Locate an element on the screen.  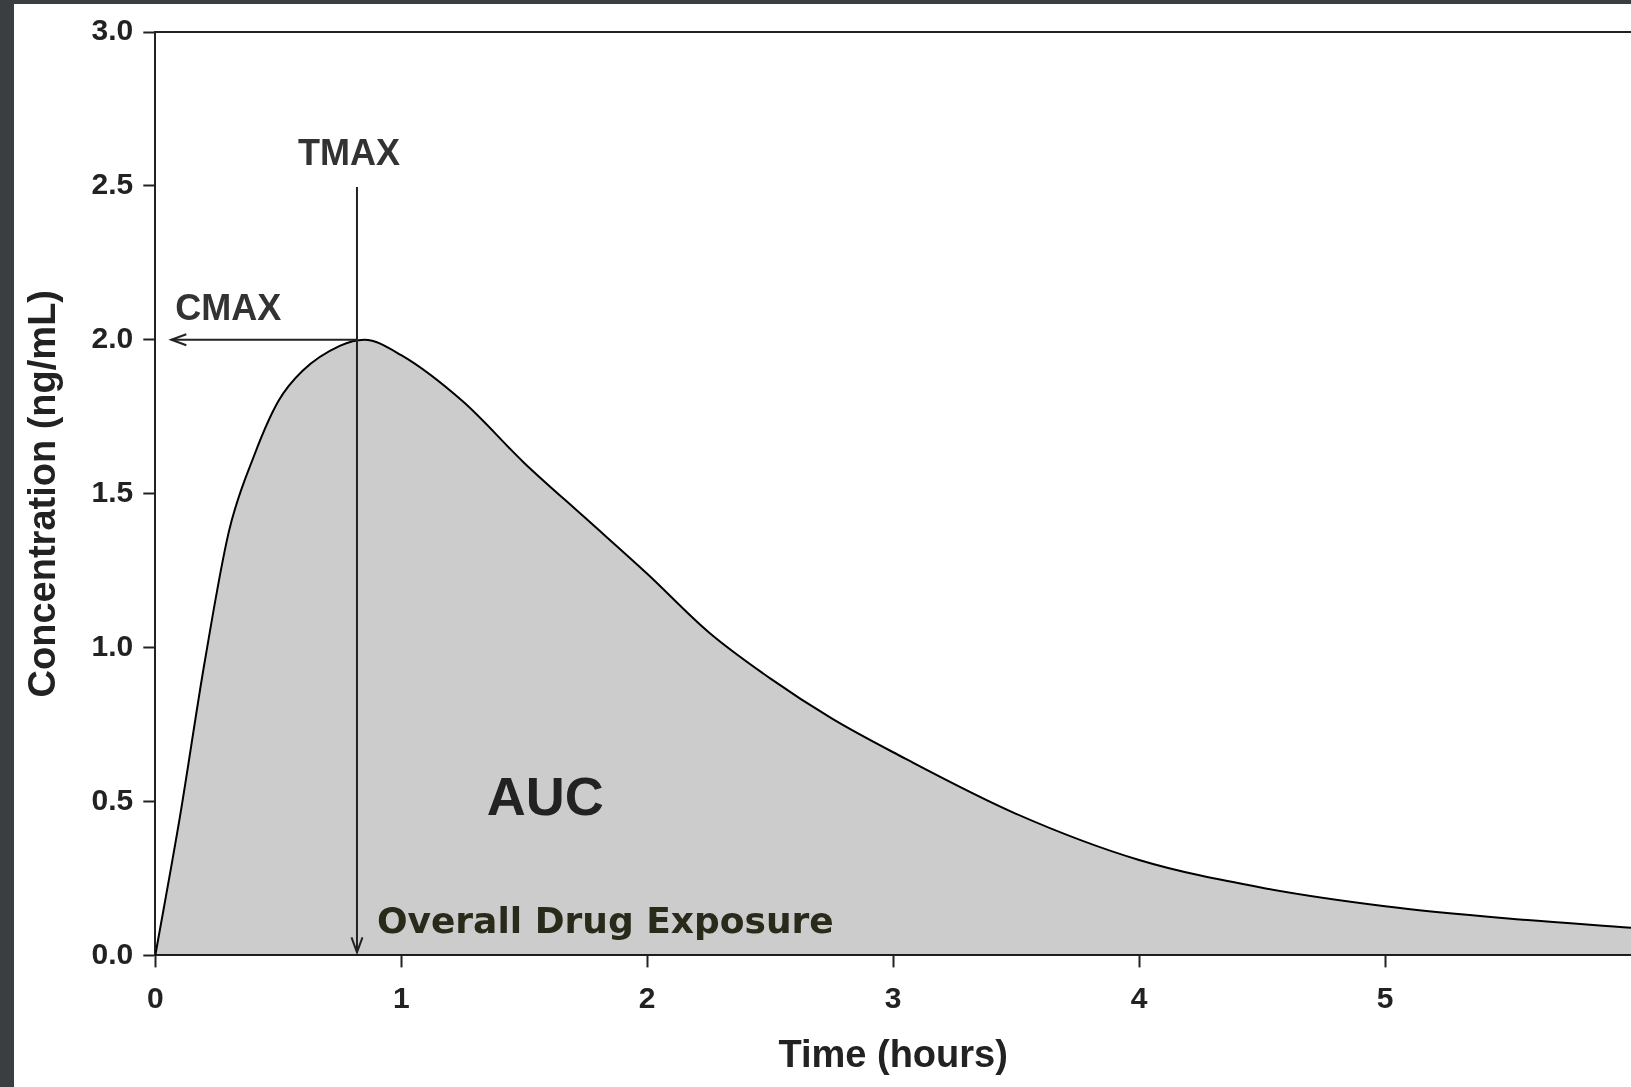
y-tick-label: 2.5 is located at coordinates (112, 184).